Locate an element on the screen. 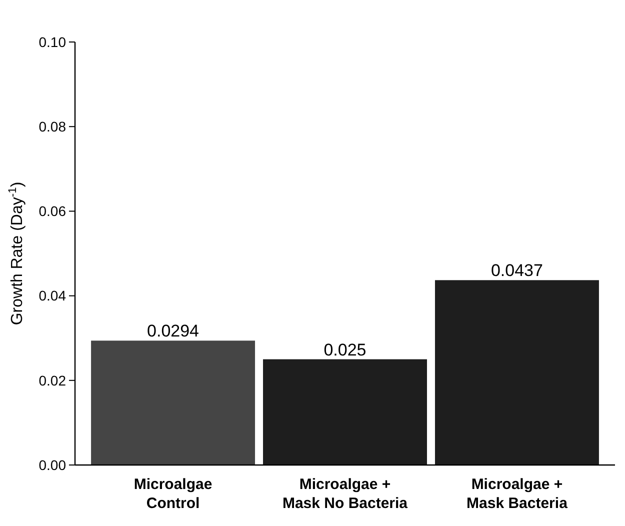 The height and width of the screenshot is (526, 625). y-tick-label: 0.04 is located at coordinates (52, 296).